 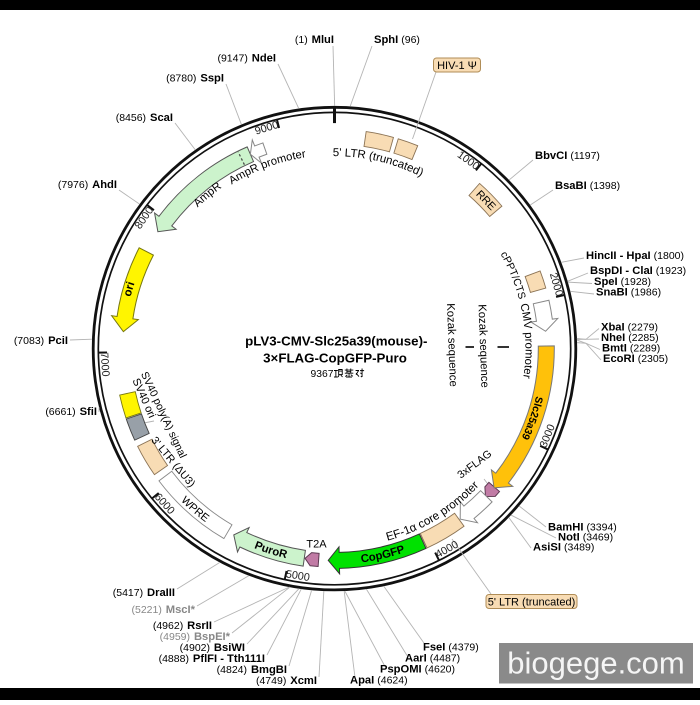 I want to click on svg-text: HincII - HpaI(1800), so click(x=635, y=256).